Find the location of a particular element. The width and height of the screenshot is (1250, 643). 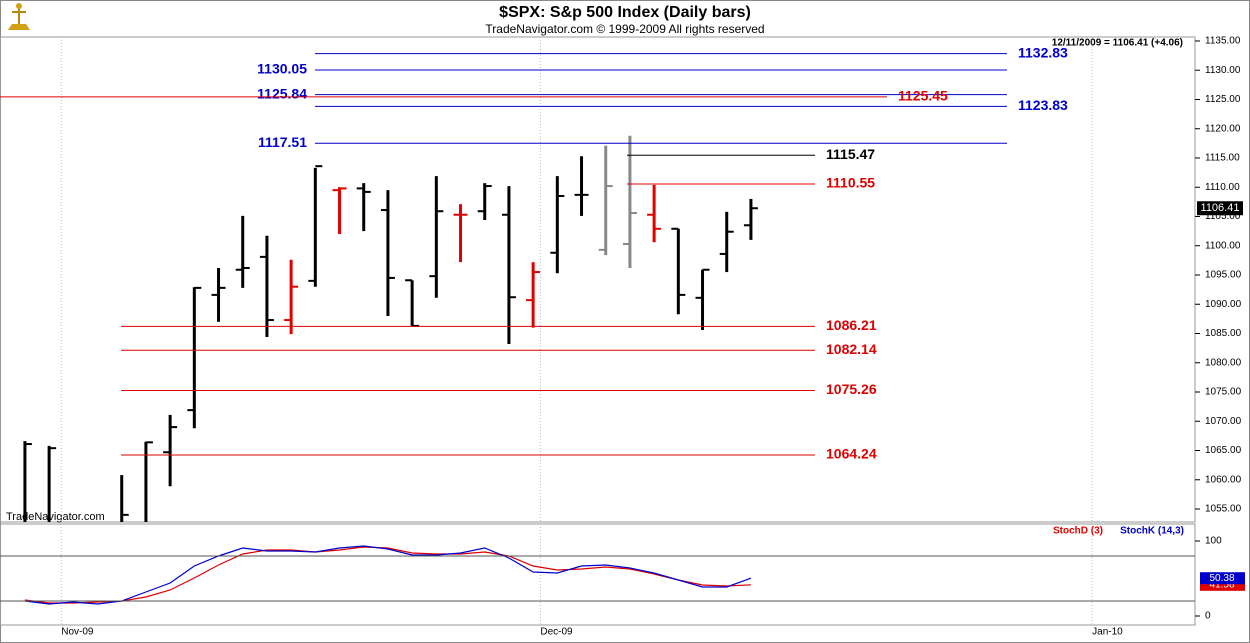

level-label: 1117.51 is located at coordinates (282, 142).